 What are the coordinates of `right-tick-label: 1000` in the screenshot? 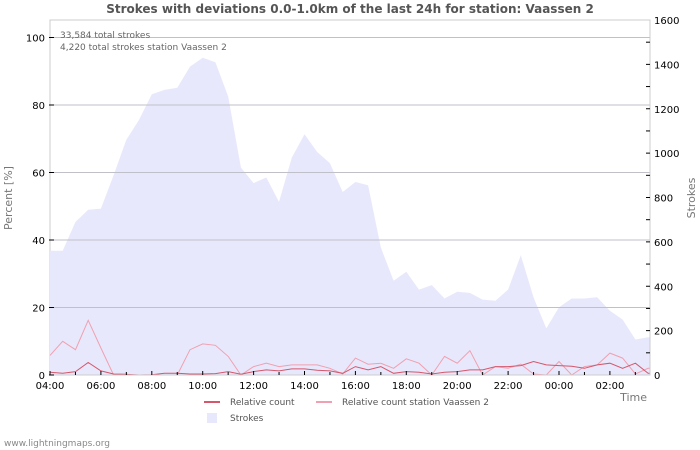 It's located at (666, 154).